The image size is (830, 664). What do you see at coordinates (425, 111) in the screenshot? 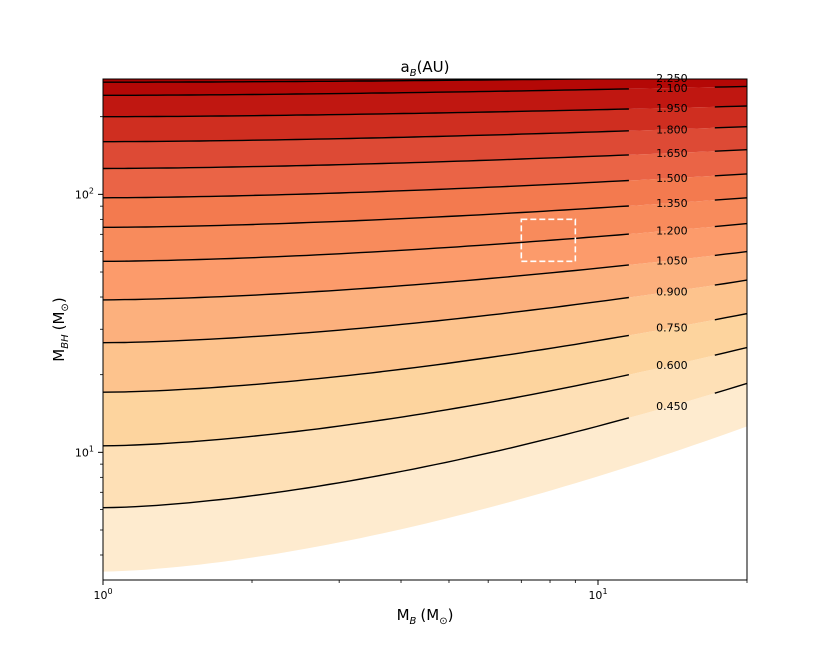
I see `contour-line-1.950` at bounding box center [425, 111].